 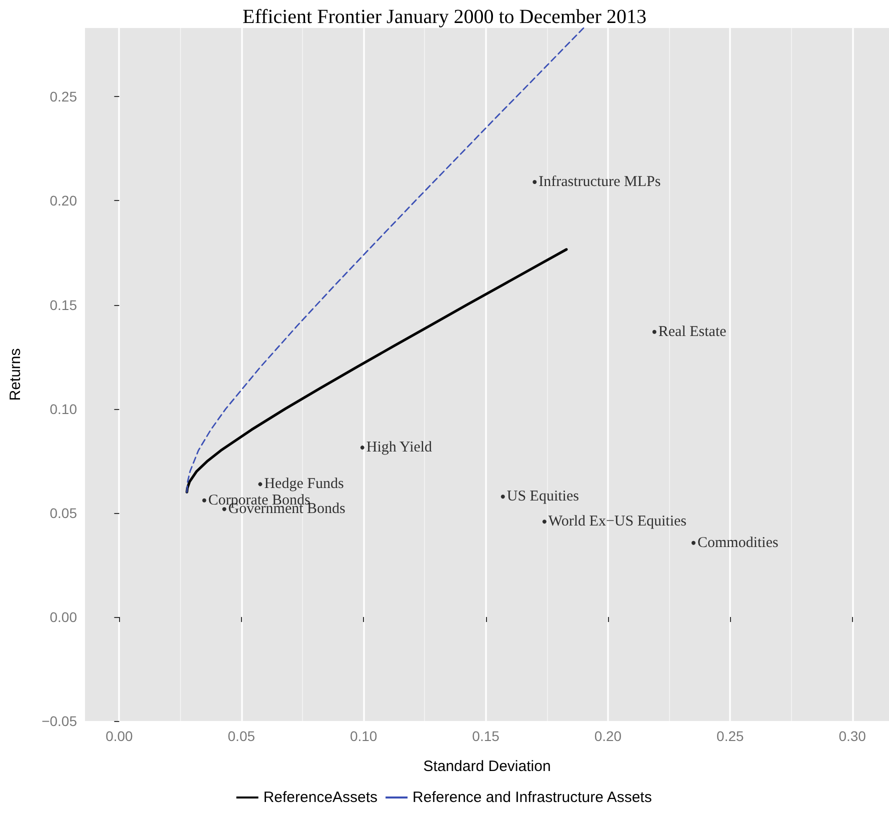 I want to click on x-tick-label: 0.15, so click(x=486, y=736).